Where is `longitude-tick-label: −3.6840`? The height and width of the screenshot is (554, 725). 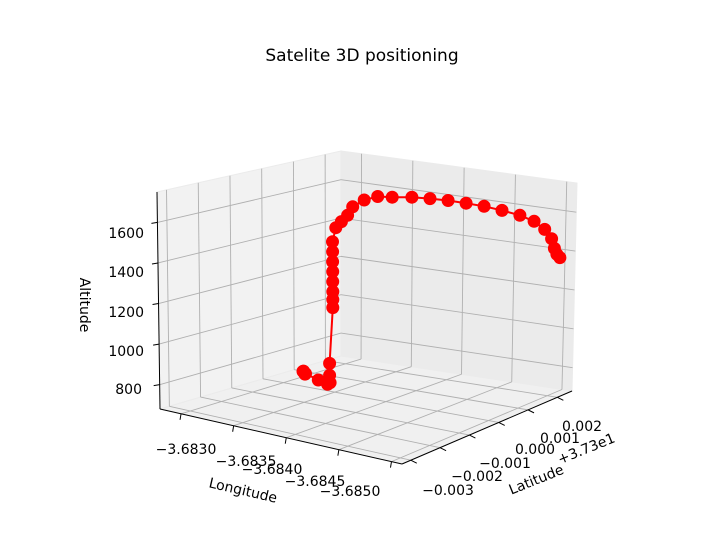 longitude-tick-label: −3.6840 is located at coordinates (272, 470).